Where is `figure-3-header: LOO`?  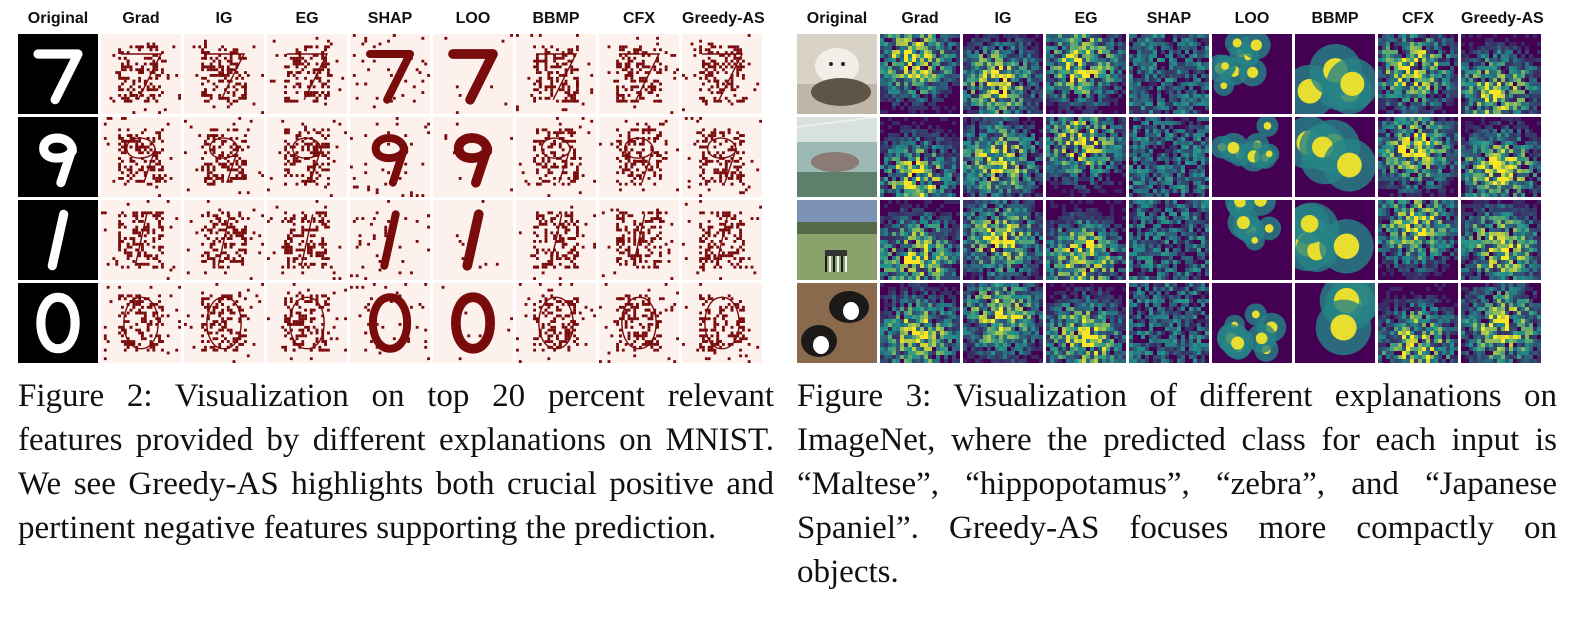
figure-3-header: LOO is located at coordinates (1252, 18).